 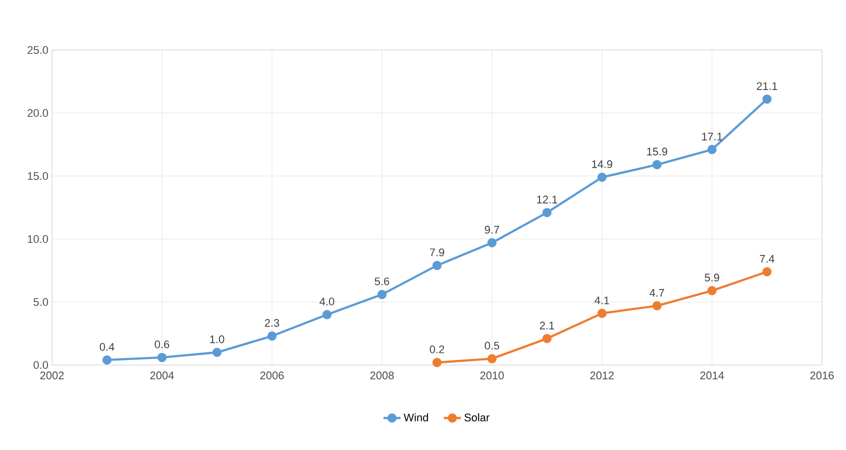 I want to click on data-label: 5.9, so click(x=712, y=278).